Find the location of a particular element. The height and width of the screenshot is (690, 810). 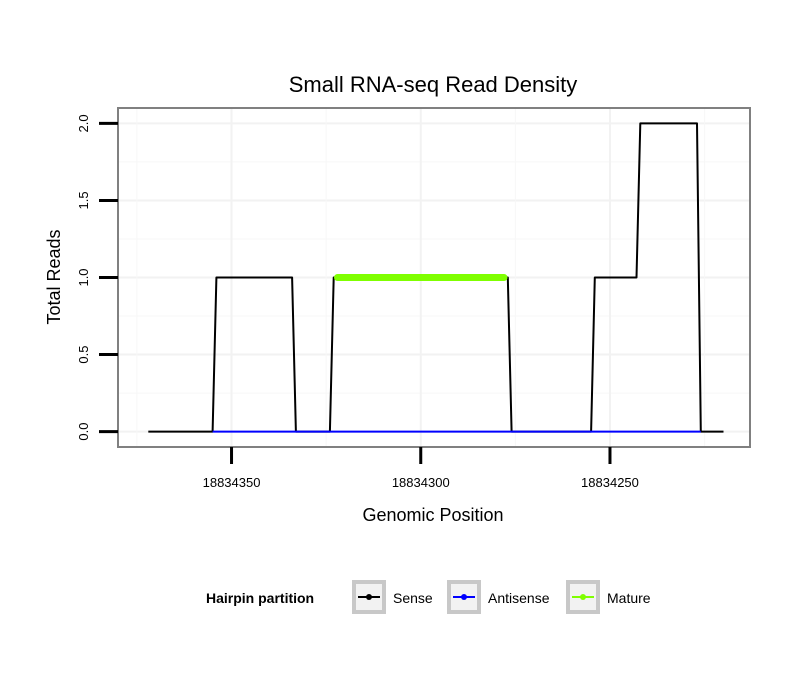

x-tick-label: 18834350 is located at coordinates (232, 482).